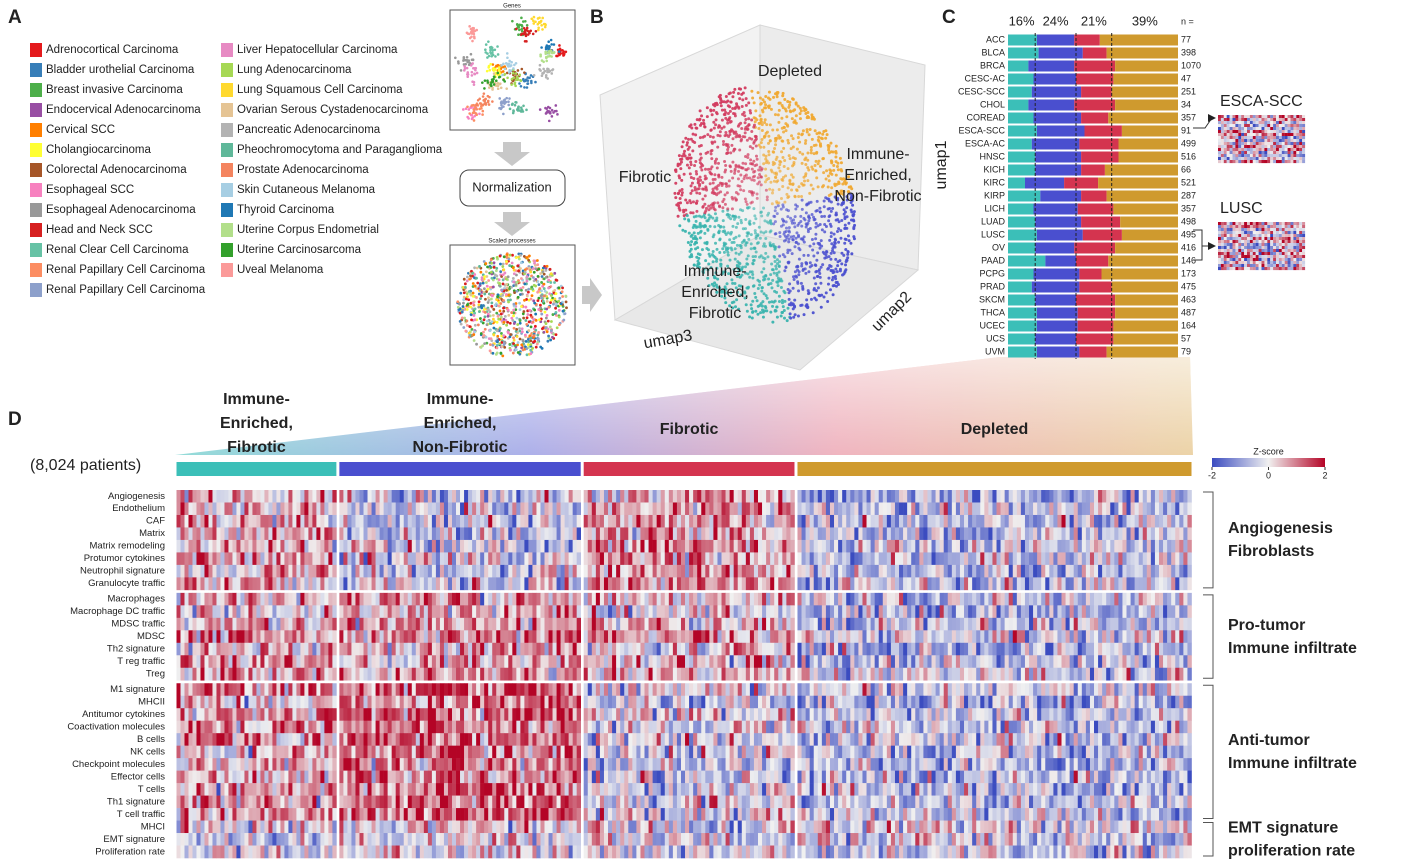 This screenshot has height=865, width=1401. Describe the element at coordinates (120, 70) in the screenshot. I see `legend-label: Bladder urothelial Carcinoma` at that location.